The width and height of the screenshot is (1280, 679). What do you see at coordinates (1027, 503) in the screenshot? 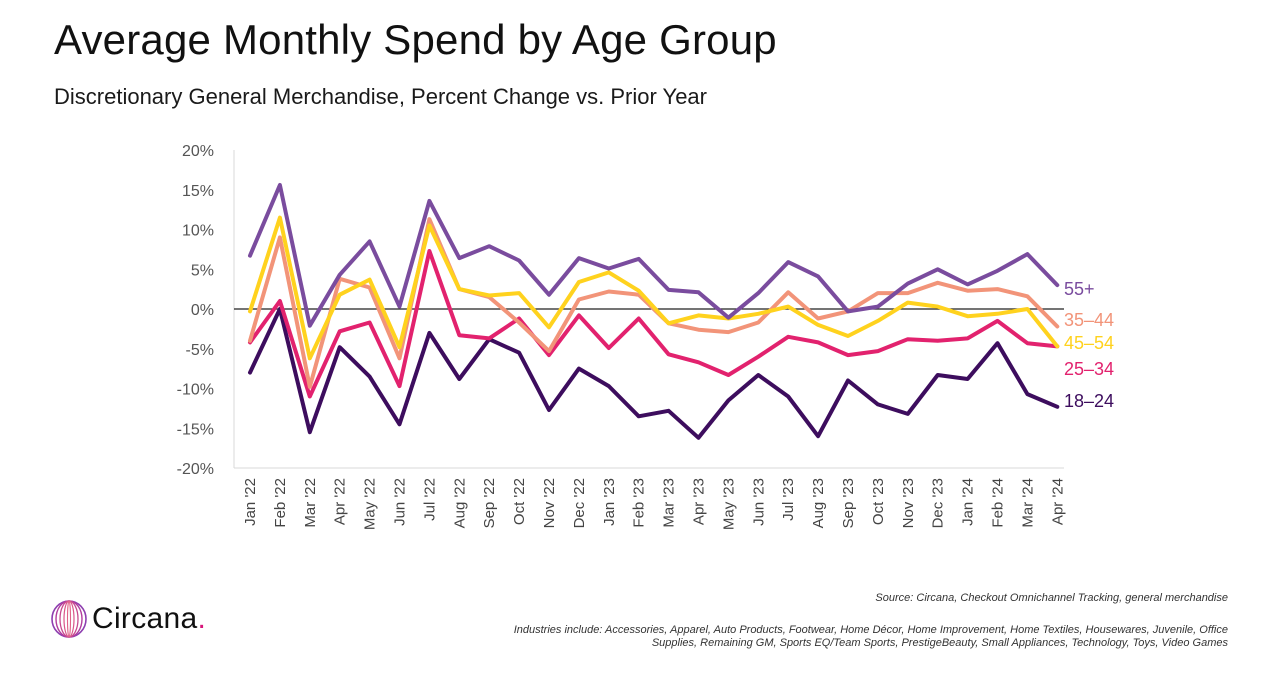
I see `x-tick-label: Mar '24` at bounding box center [1027, 503].